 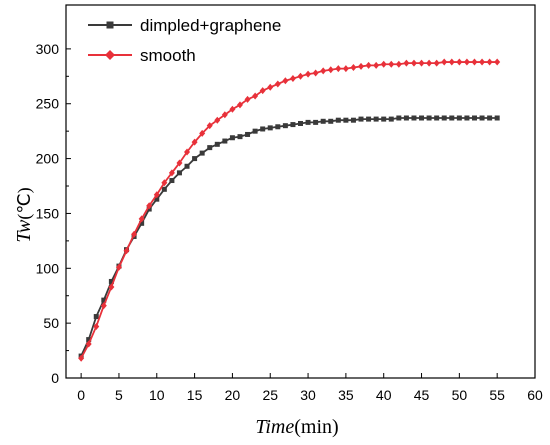 What do you see at coordinates (53, 213) in the screenshot?
I see `y-axis-ticks: 0 50 100 150 200 250 300` at bounding box center [53, 213].